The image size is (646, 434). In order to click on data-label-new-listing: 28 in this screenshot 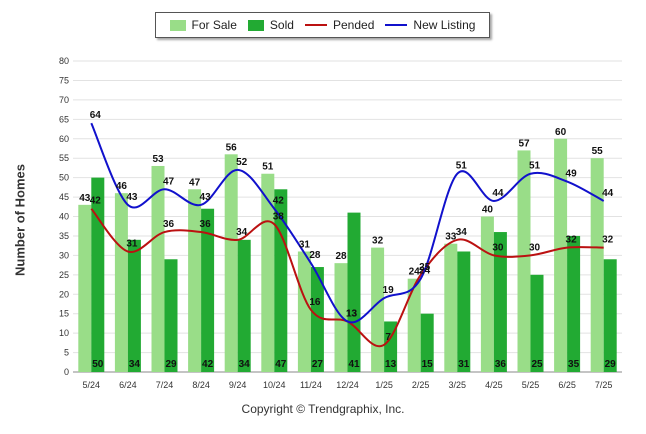, I will do `click(315, 255)`.